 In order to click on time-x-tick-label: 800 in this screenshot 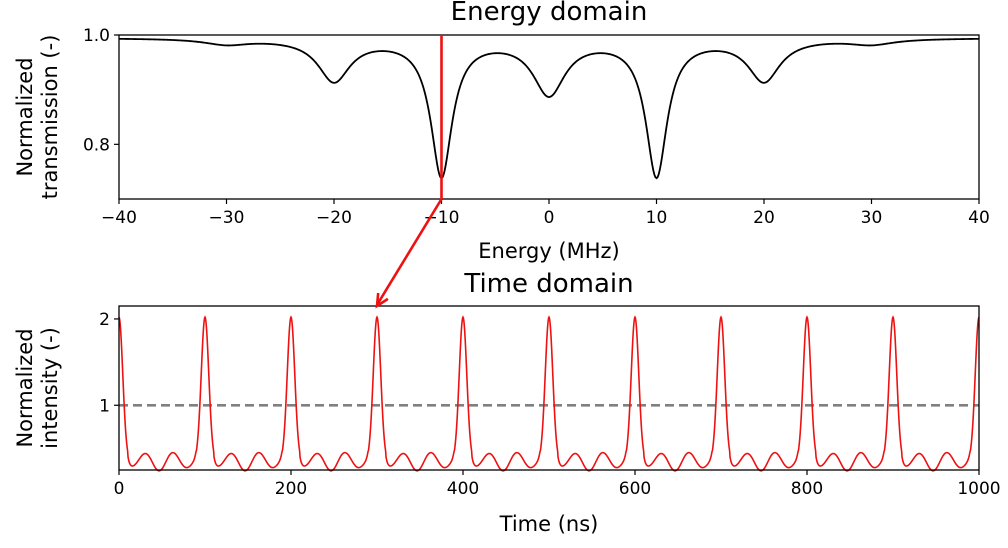, I will do `click(807, 489)`.